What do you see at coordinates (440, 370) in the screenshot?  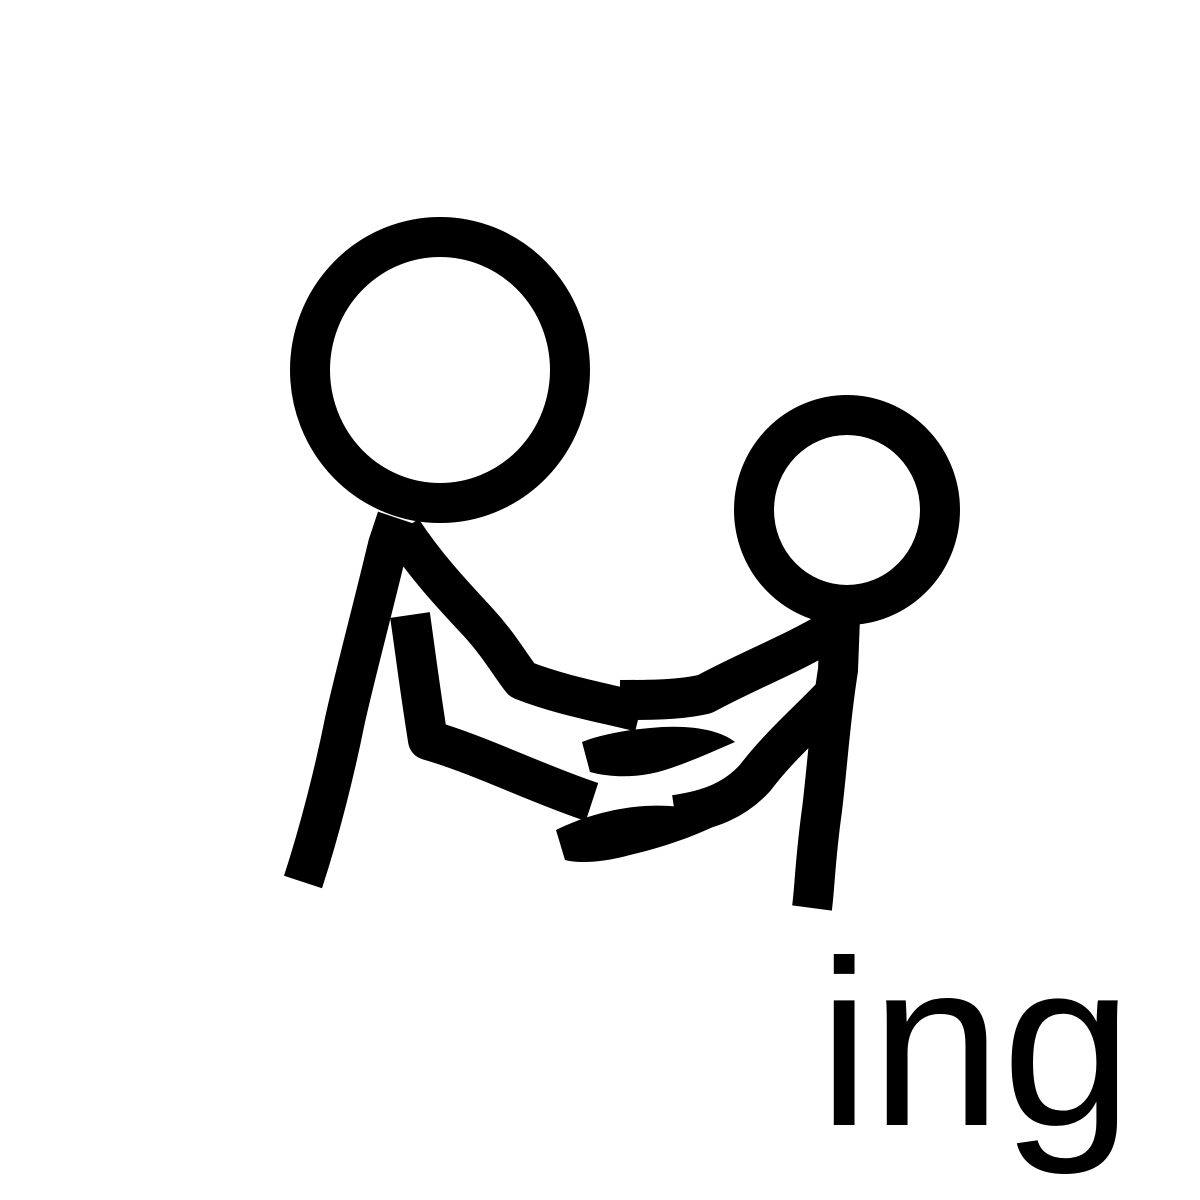 I see `adult-head-icon` at bounding box center [440, 370].